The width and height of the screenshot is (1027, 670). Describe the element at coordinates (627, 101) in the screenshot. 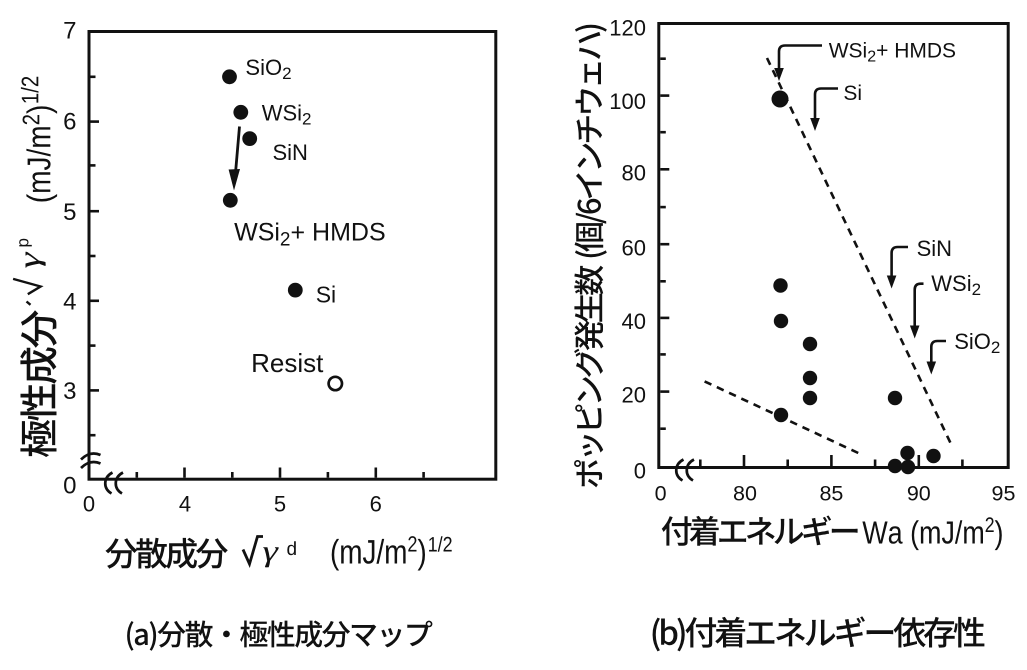

I see `svg-text: 100` at that location.